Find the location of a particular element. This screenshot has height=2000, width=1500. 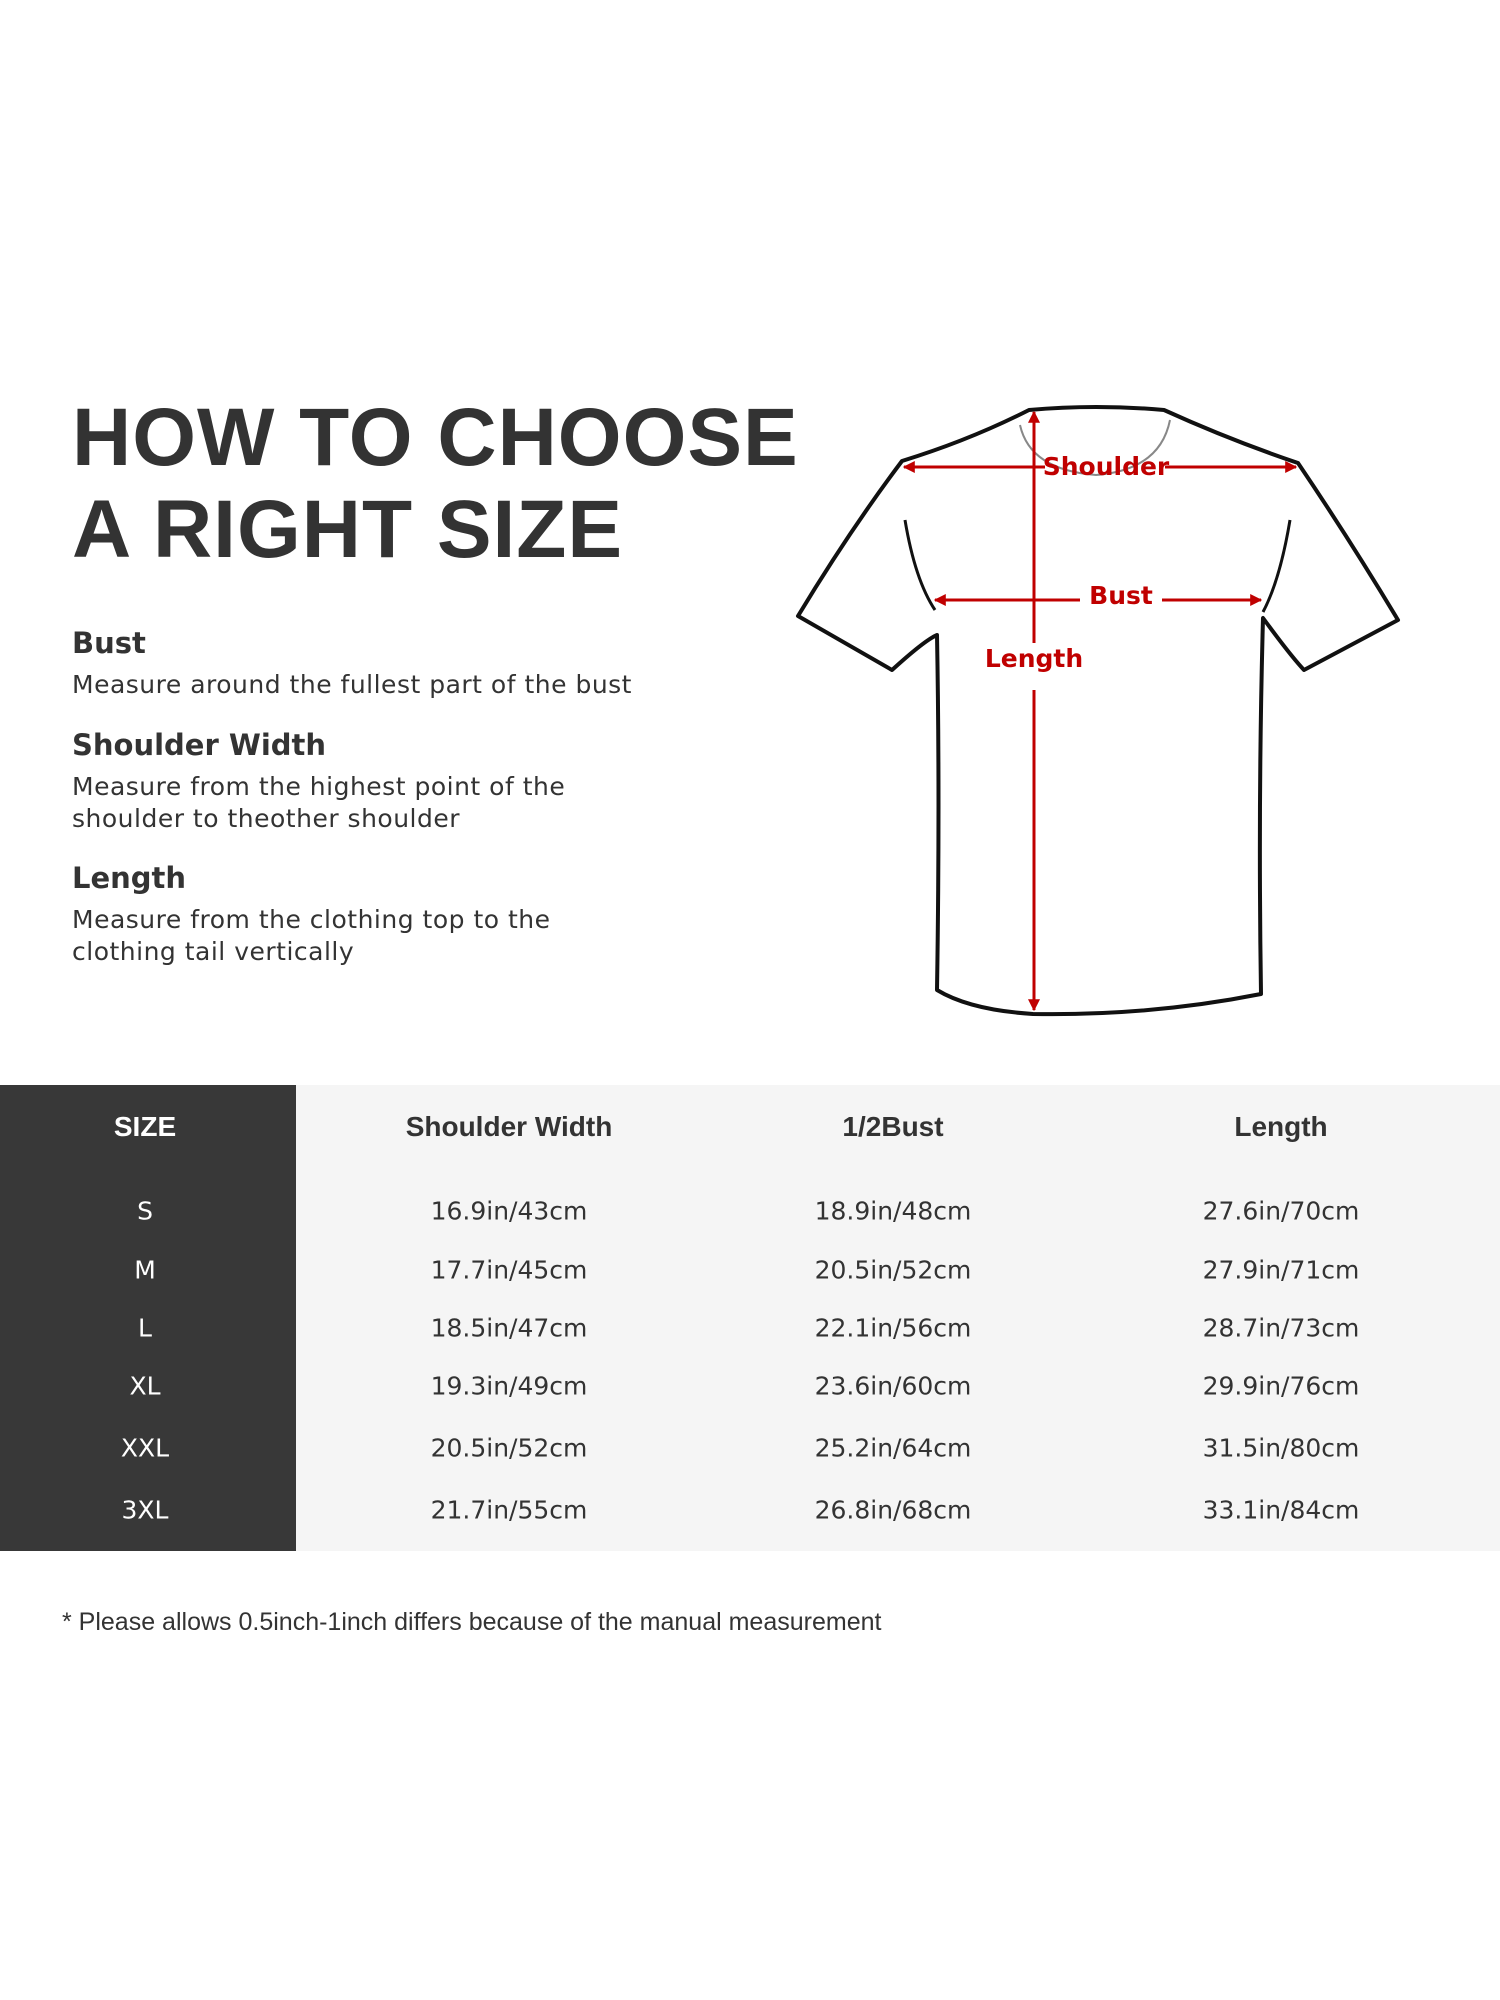

size-label: S is located at coordinates (145, 1211).